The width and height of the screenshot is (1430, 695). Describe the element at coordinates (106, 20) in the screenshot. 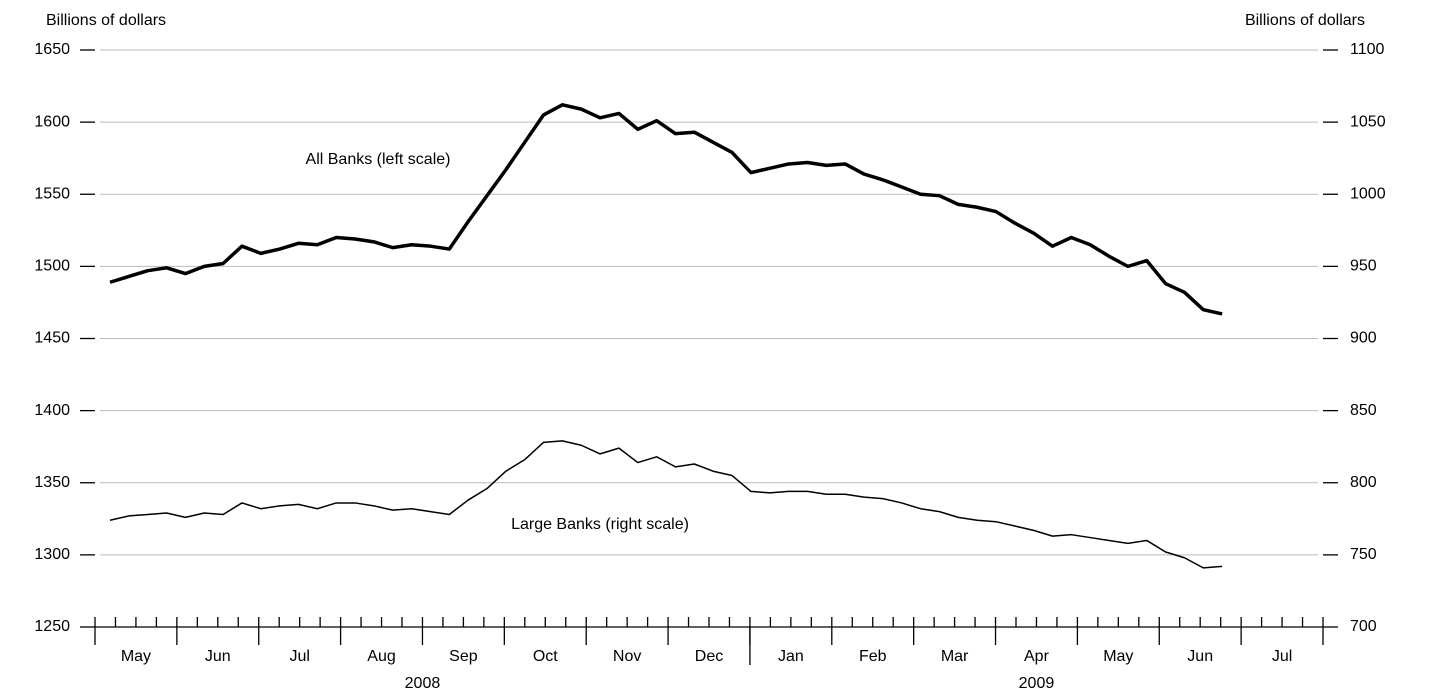

I see `y-axis-label: Billions of dollars` at that location.